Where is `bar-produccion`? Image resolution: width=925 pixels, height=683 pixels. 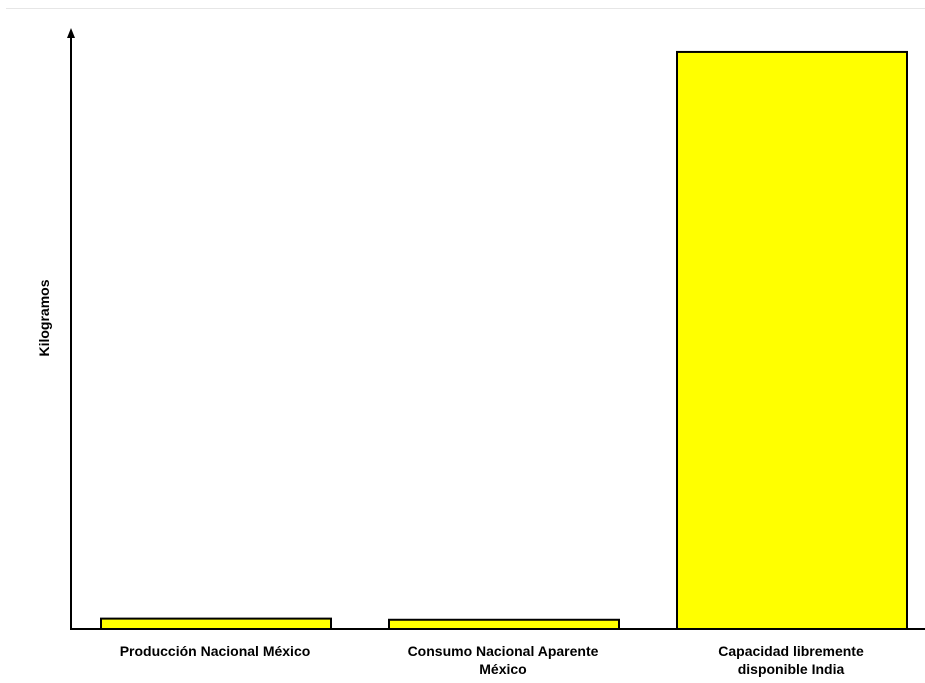
bar-produccion is located at coordinates (216, 624).